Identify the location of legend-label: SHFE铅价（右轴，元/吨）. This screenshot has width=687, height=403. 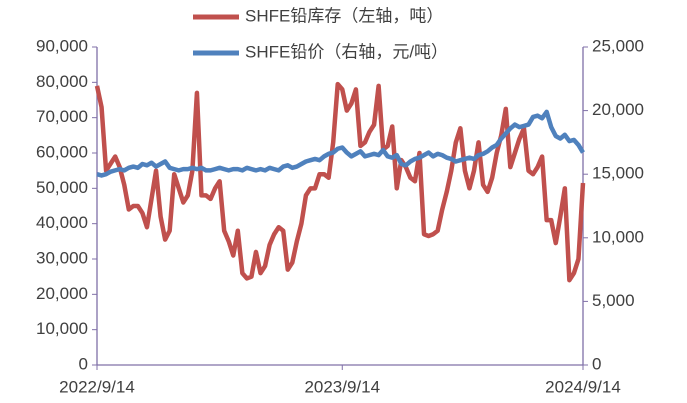
(346, 51).